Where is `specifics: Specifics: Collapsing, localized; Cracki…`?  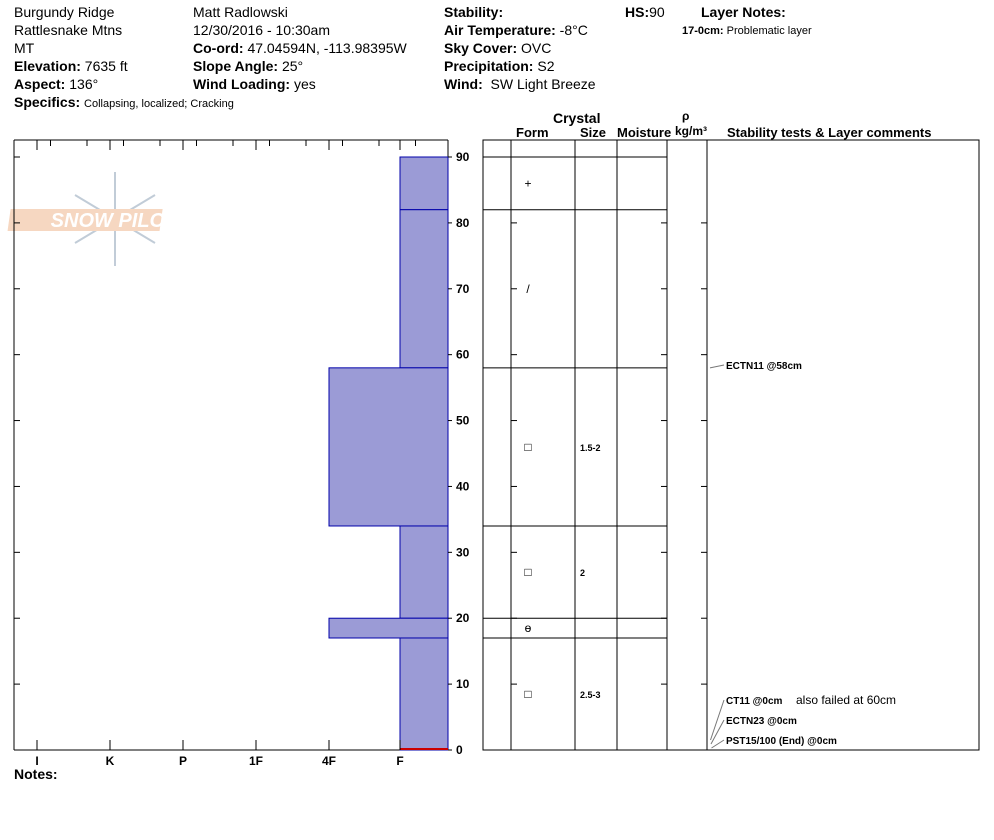
specifics: Specifics: Collapsing, localized; Cracki… is located at coordinates (124, 102).